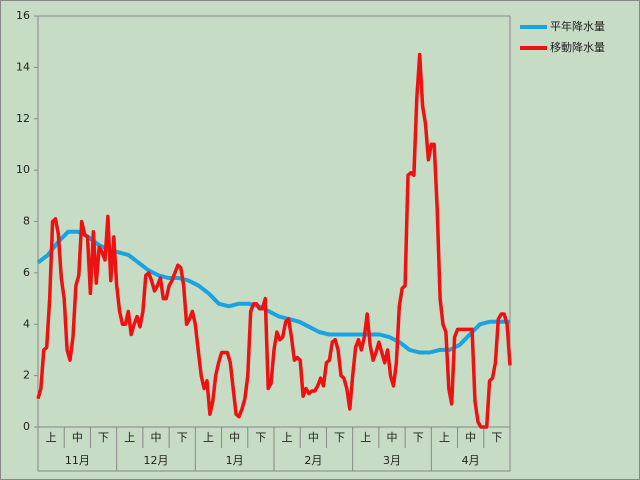 This screenshot has width=640, height=480. What do you see at coordinates (577, 26) in the screenshot?
I see `legend-label: 平年降水量` at bounding box center [577, 26].